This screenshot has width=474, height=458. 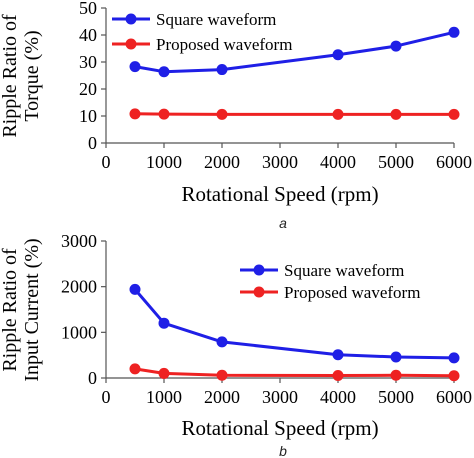 What do you see at coordinates (338, 397) in the screenshot?
I see `panel-b-x-tick-label: 4000` at bounding box center [338, 397].